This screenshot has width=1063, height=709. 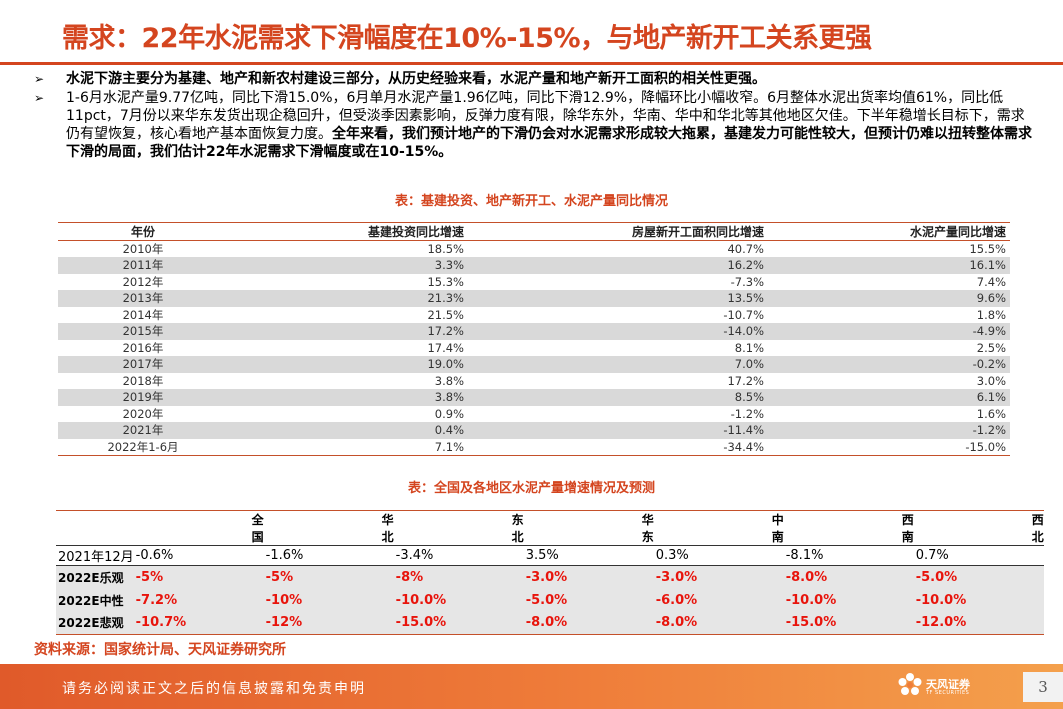 I want to click on table-row: 2017年 19.0% 7.0% -0.2%, so click(x=534, y=364).